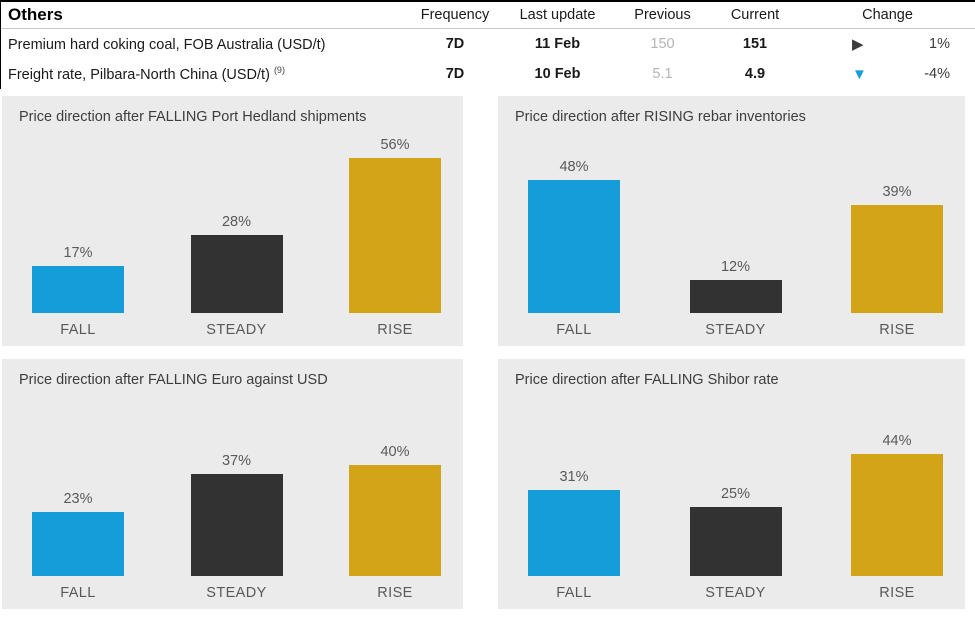 Image resolution: width=975 pixels, height=618 pixels. I want to click on bar-value-label: 37%, so click(236, 461).